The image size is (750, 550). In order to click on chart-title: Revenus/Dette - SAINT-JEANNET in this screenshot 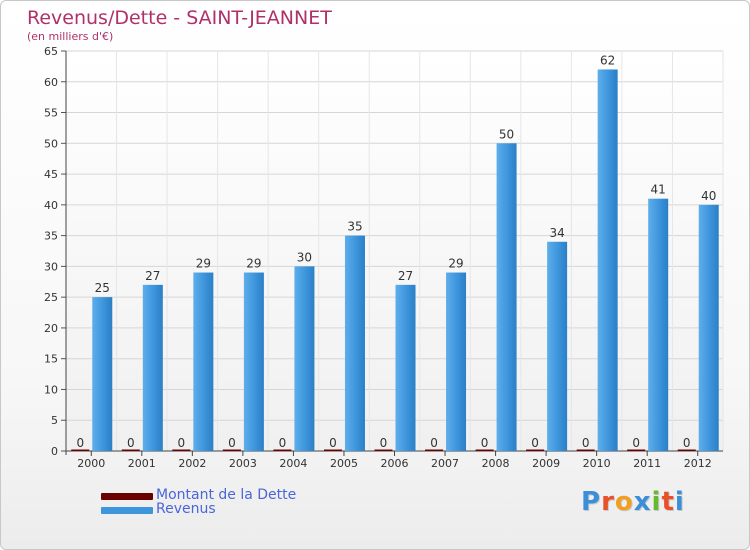, I will do `click(179, 18)`.